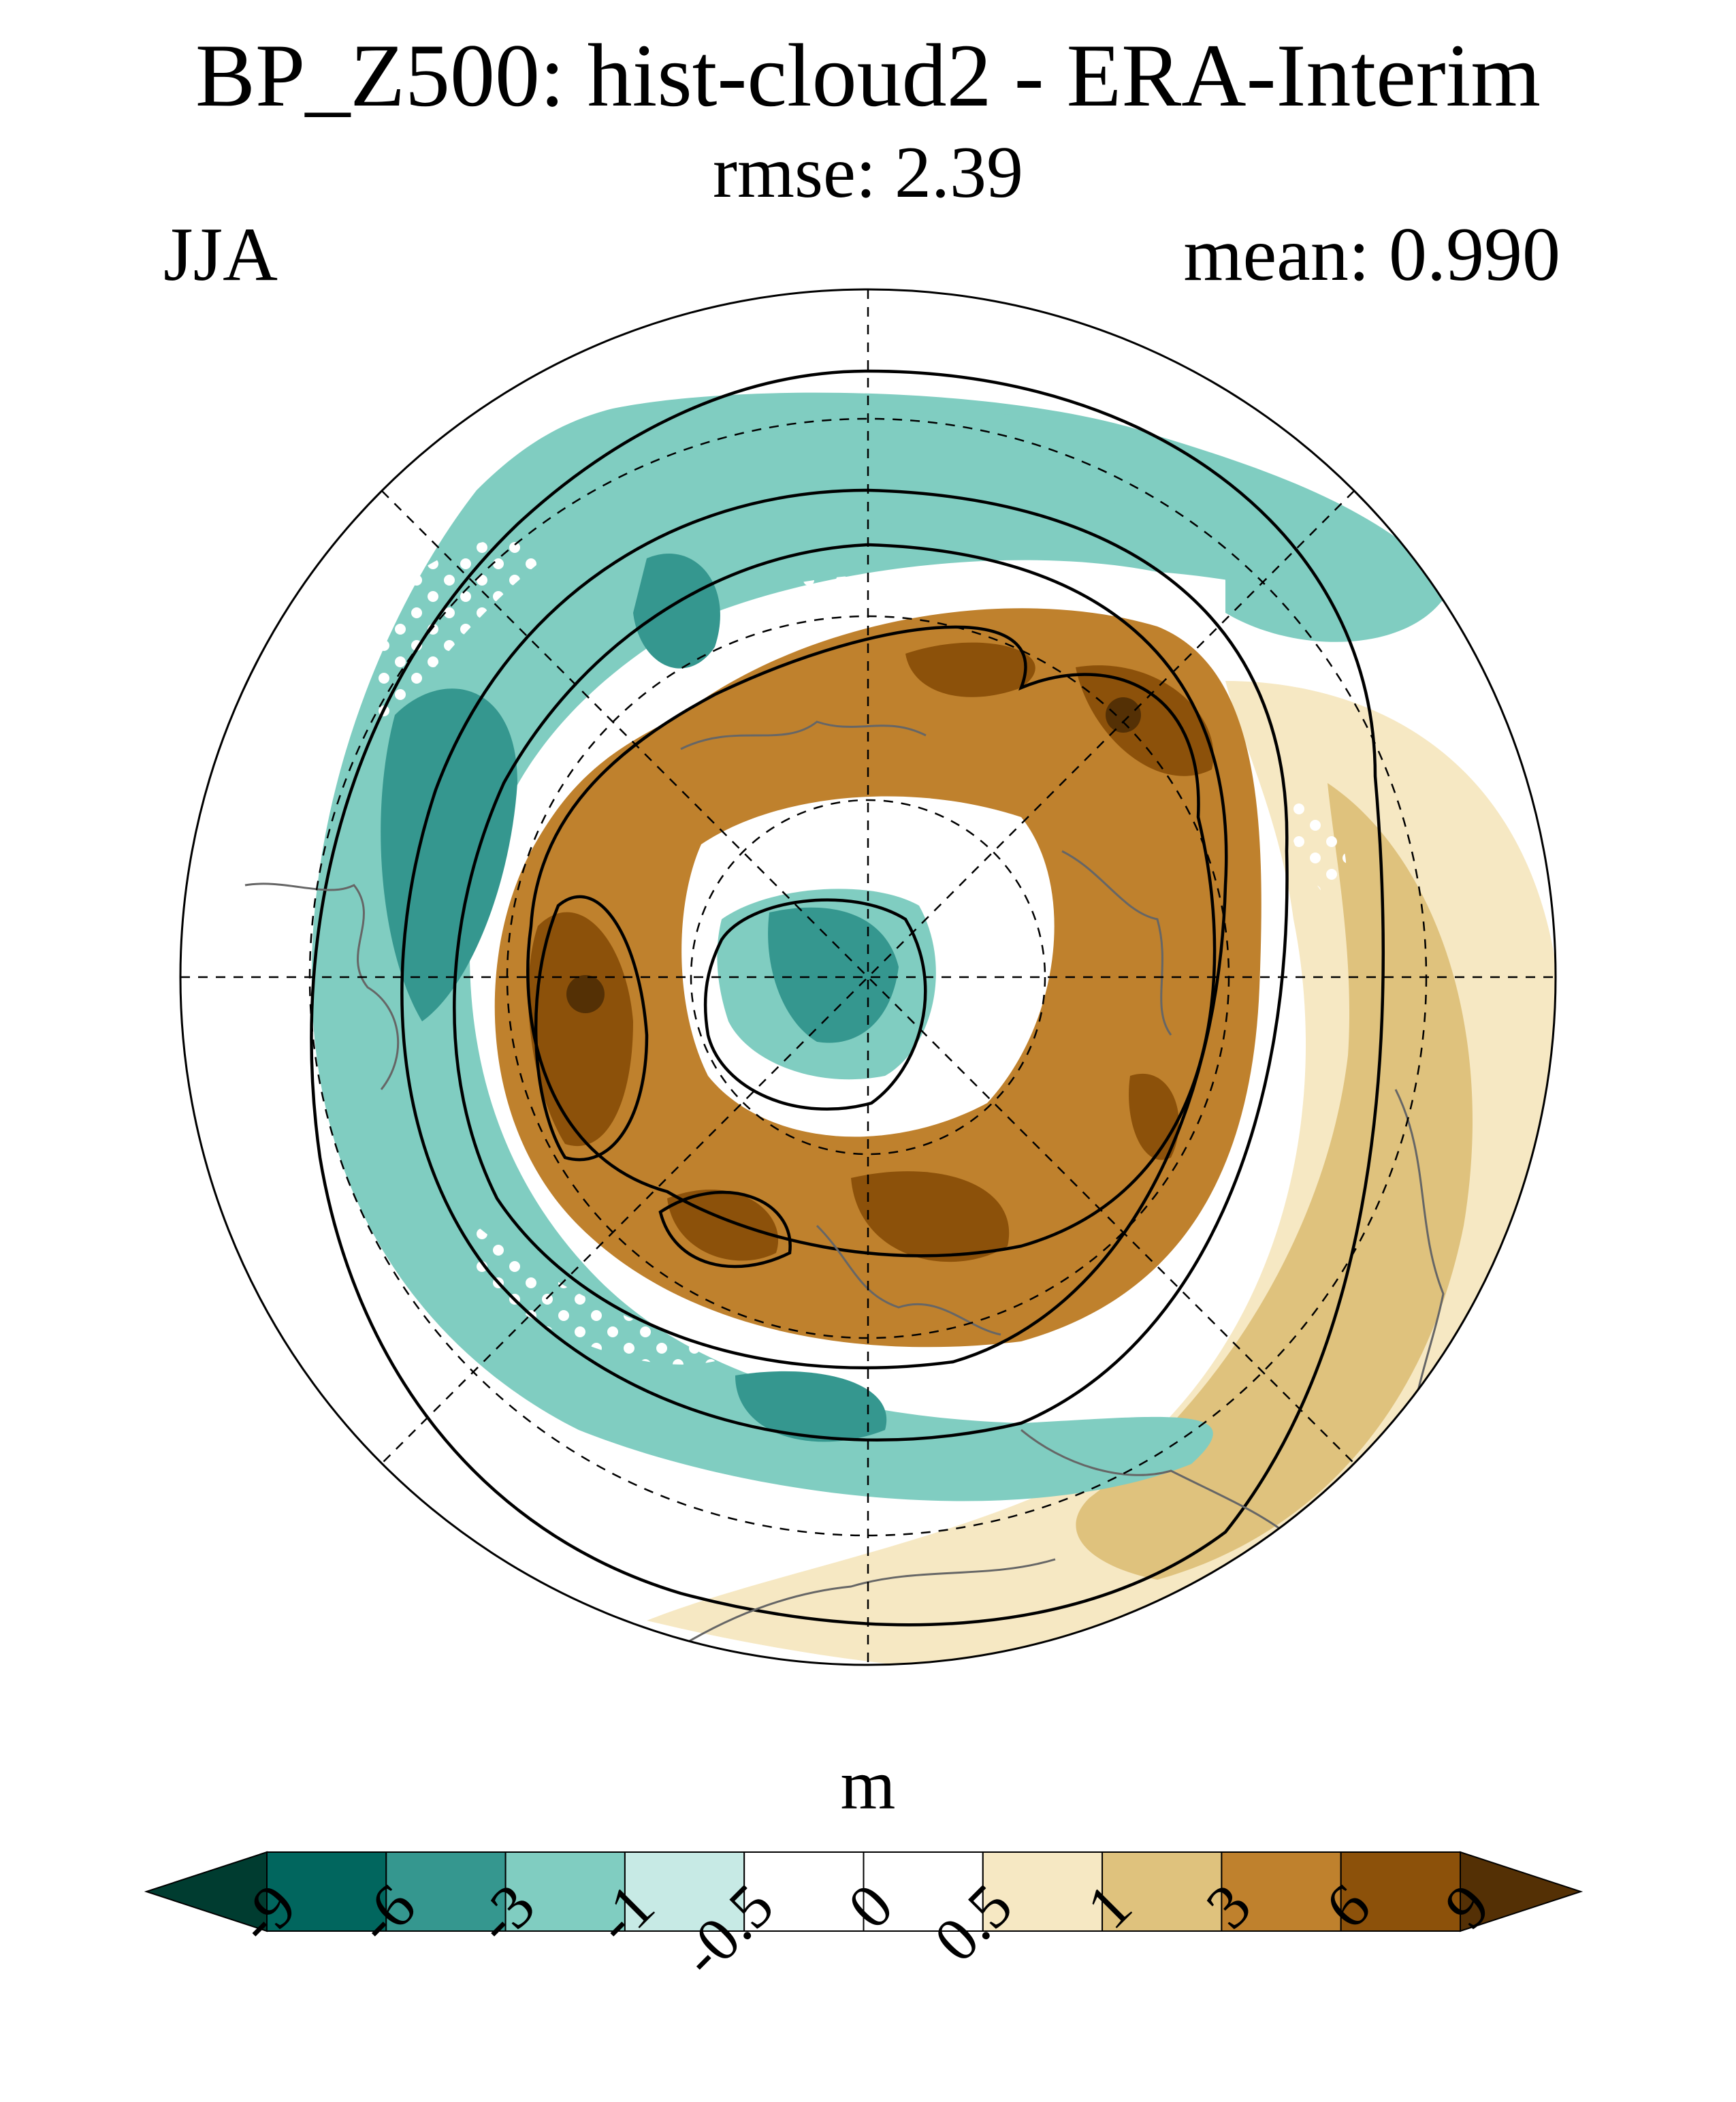 Image resolution: width=1736 pixels, height=2102 pixels. I want to click on teal-northeast-patch, so click(1334, 599).